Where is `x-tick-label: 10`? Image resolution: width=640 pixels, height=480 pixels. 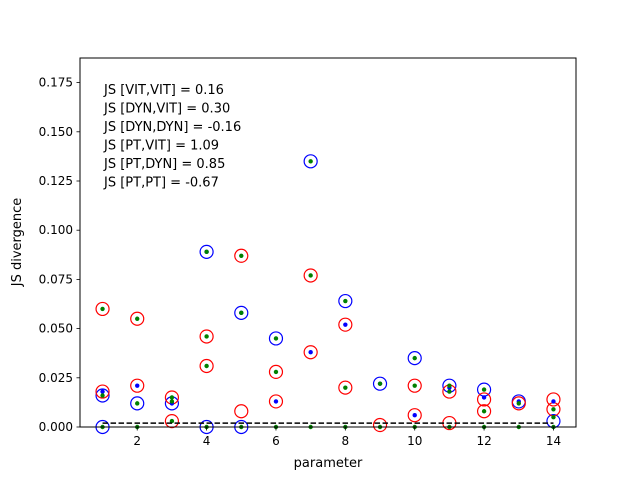 x-tick-label: 10 is located at coordinates (414, 441).